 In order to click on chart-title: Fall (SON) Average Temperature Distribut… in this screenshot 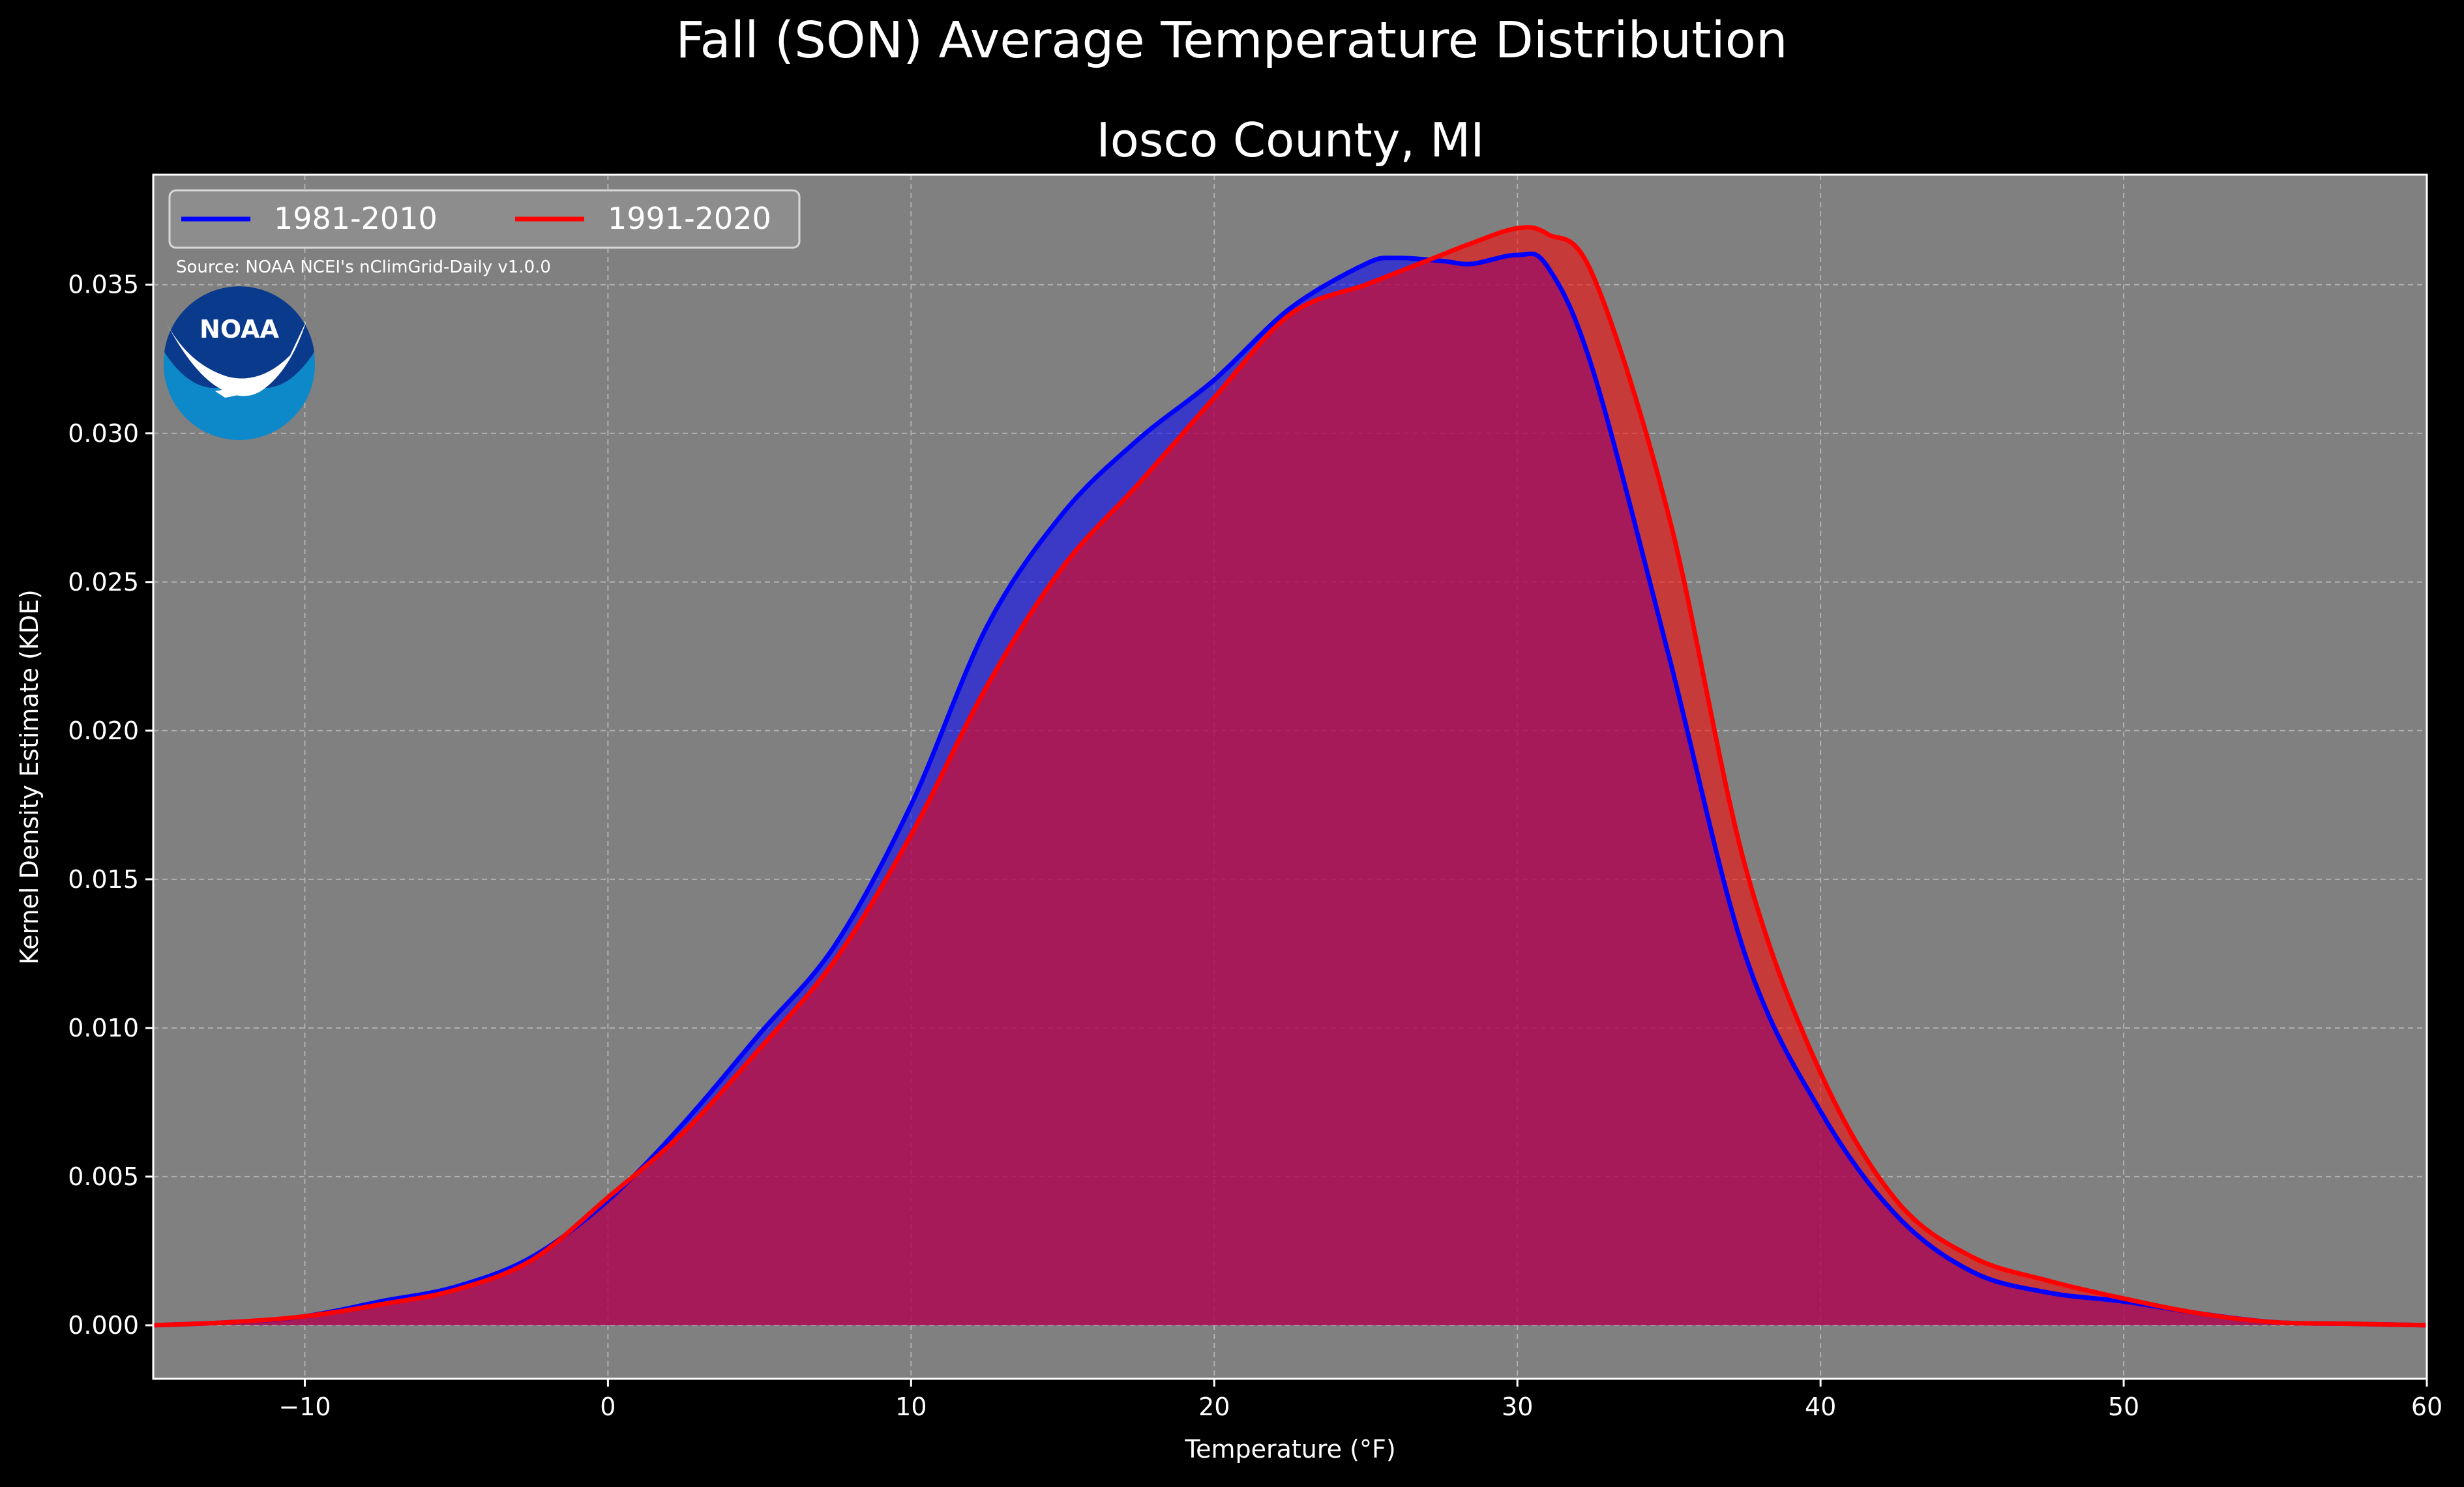, I will do `click(1231, 41)`.